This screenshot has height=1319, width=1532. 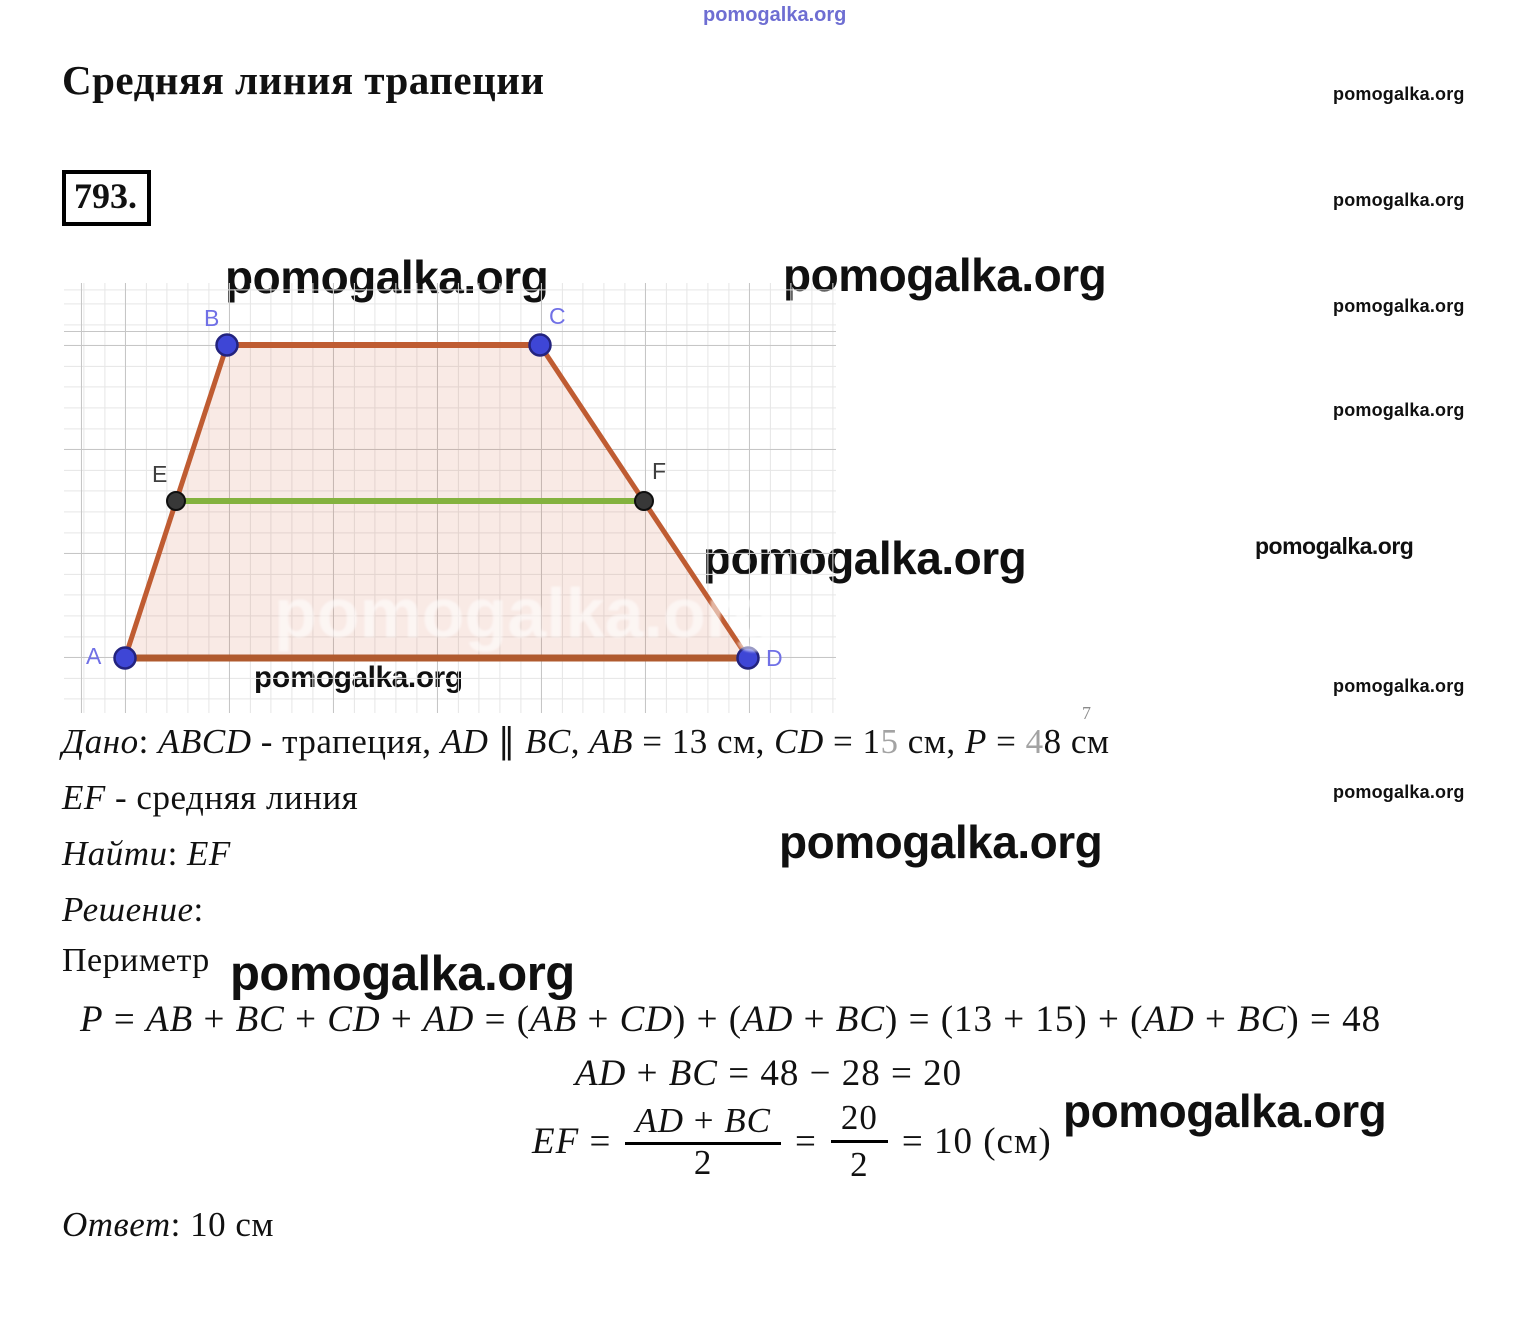 What do you see at coordinates (436, 501) in the screenshot?
I see `trapezoid-figure` at bounding box center [436, 501].